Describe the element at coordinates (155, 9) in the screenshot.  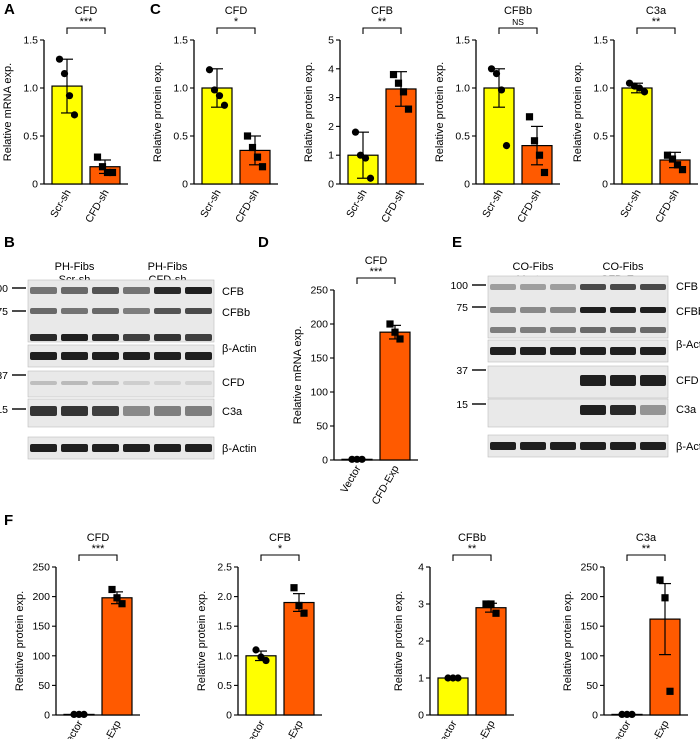
I see `panel-letter-c: C` at that location.